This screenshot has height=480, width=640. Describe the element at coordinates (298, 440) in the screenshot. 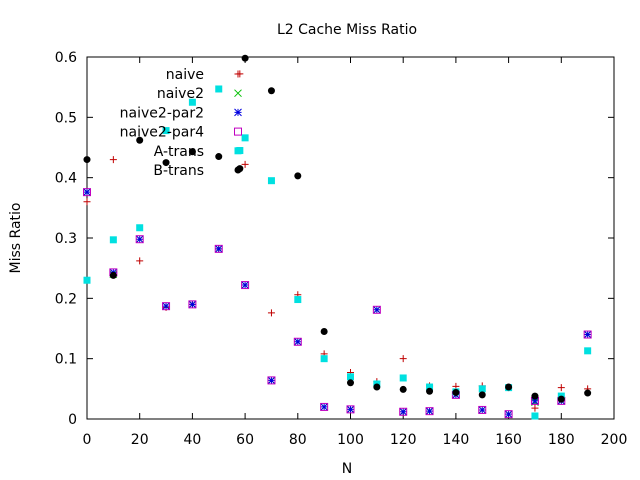

I see `x-tick-label: 80` at that location.